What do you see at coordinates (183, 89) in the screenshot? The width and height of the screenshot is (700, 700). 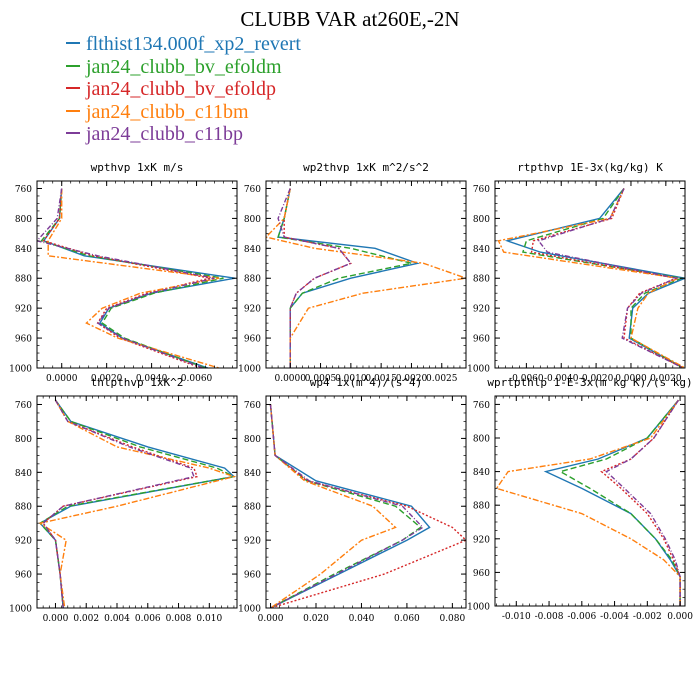 I see `legend-item: jan24_clubb_bv_efoldp` at bounding box center [183, 89].